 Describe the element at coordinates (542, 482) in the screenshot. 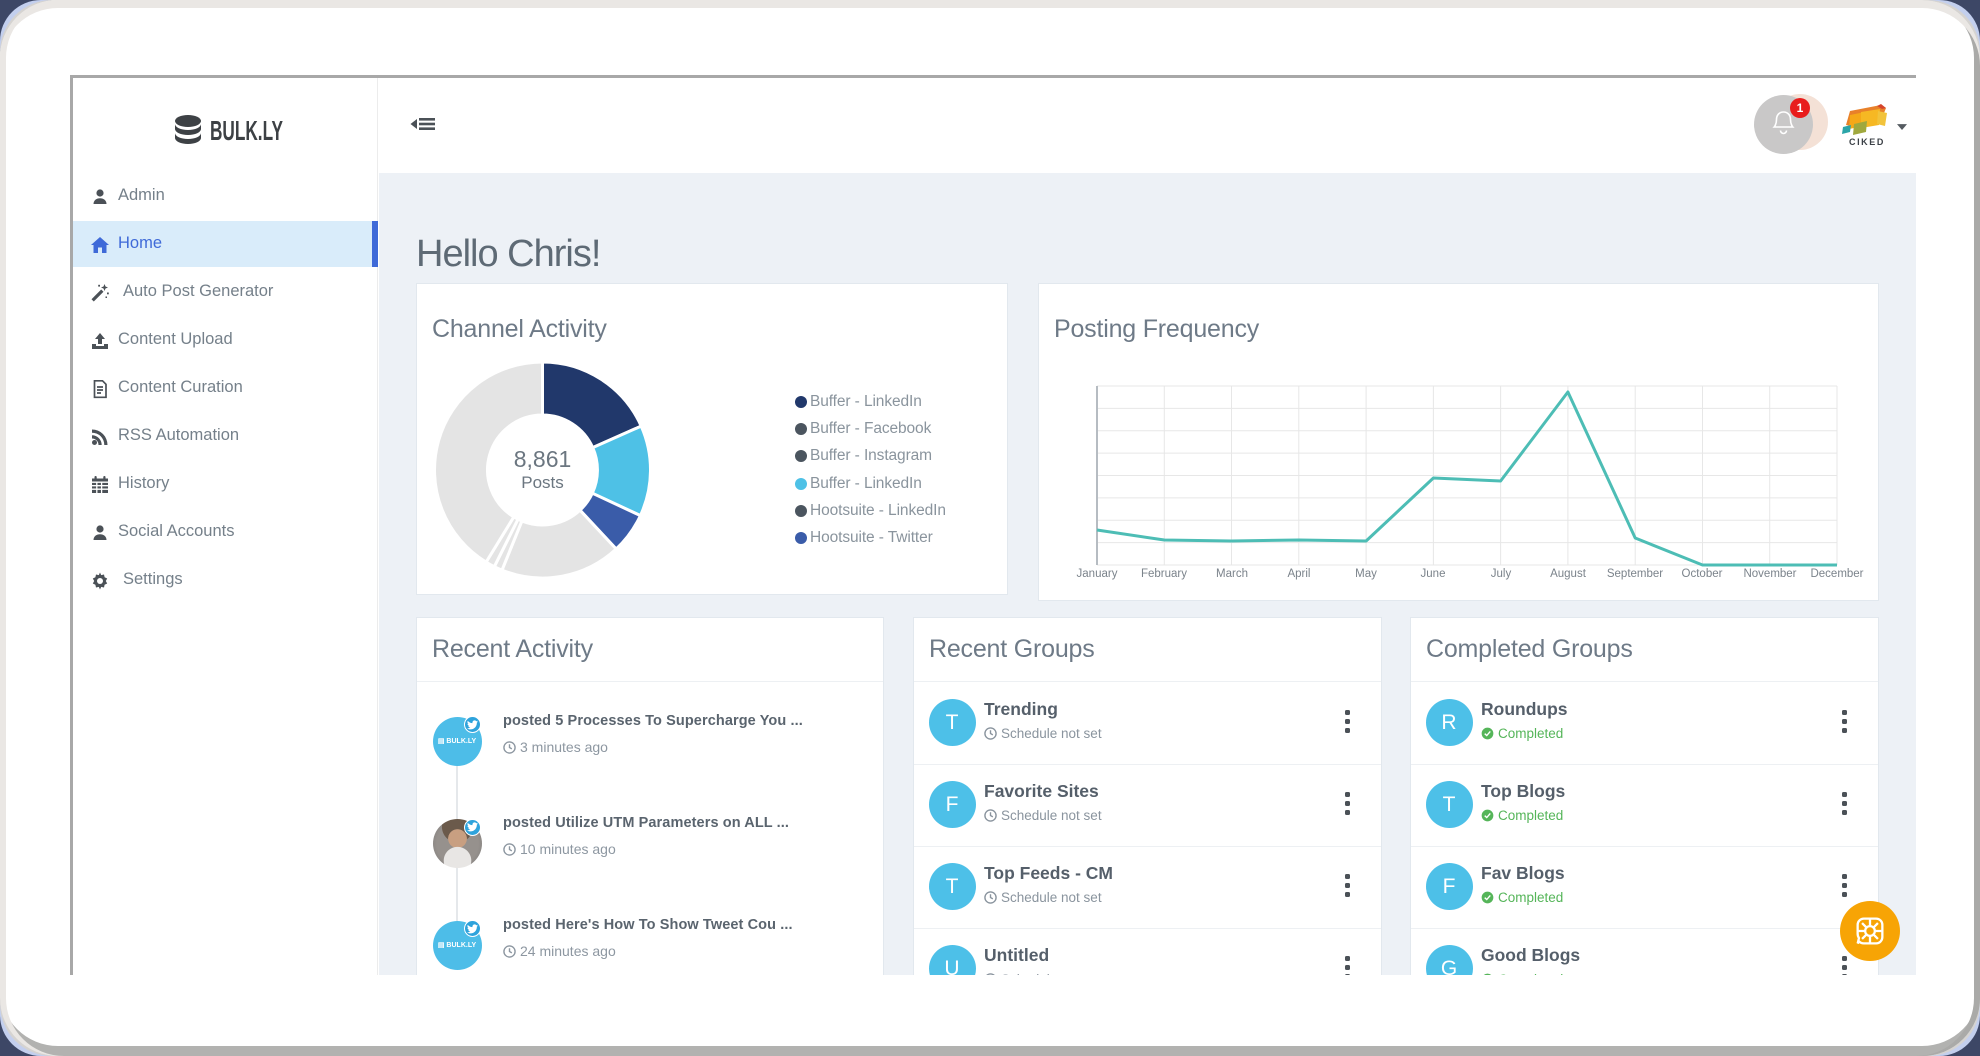

I see `svg-text: Posts` at that location.